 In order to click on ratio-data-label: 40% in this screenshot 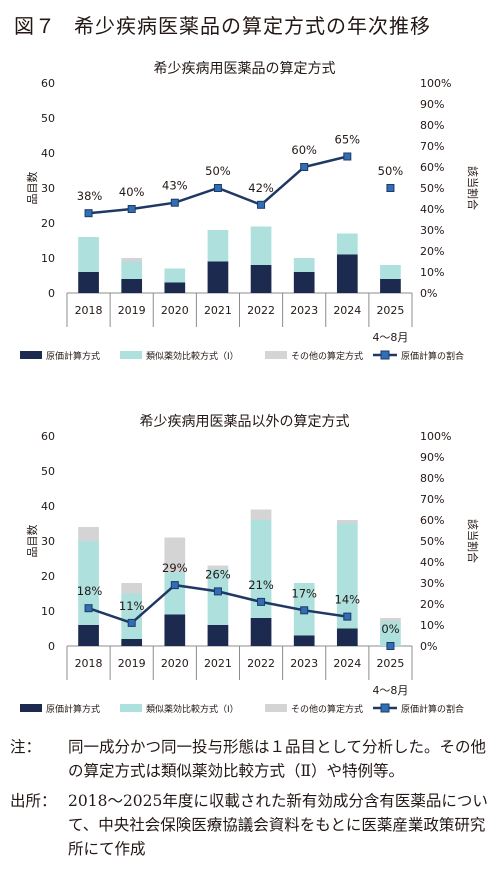, I will do `click(132, 192)`.